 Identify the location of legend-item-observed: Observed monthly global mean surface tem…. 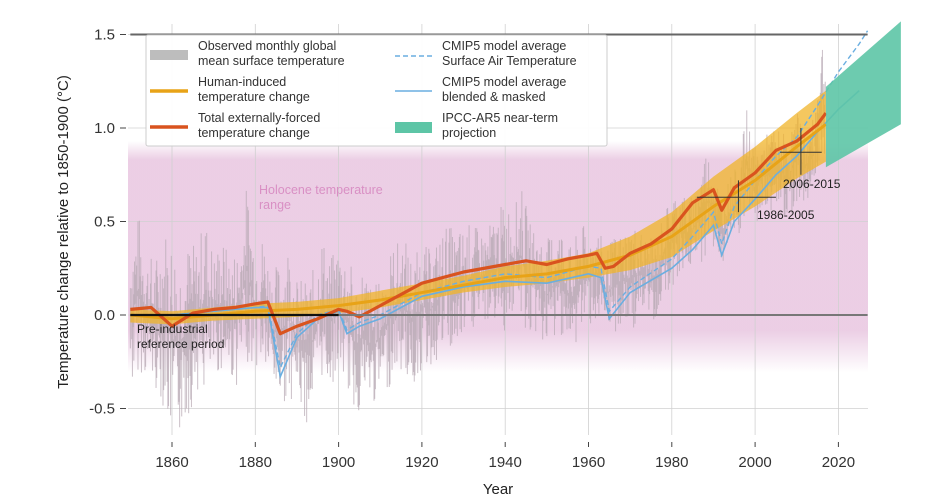
(247, 53).